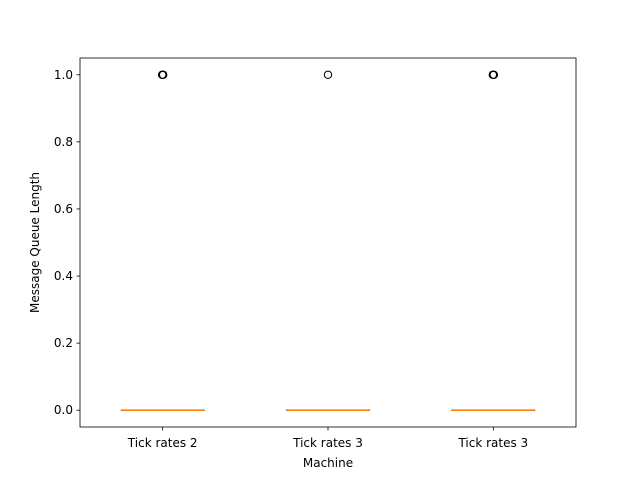 Image resolution: width=640 pixels, height=480 pixels. Describe the element at coordinates (63, 276) in the screenshot. I see `y-tick-label: 0.4` at that location.